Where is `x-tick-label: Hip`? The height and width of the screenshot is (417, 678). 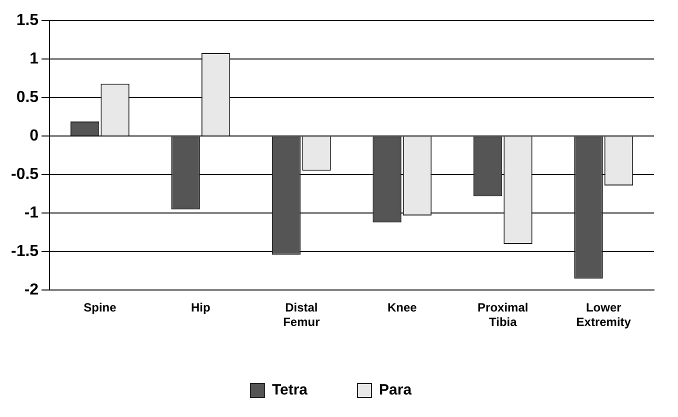 x-tick-label: Hip is located at coordinates (200, 307).